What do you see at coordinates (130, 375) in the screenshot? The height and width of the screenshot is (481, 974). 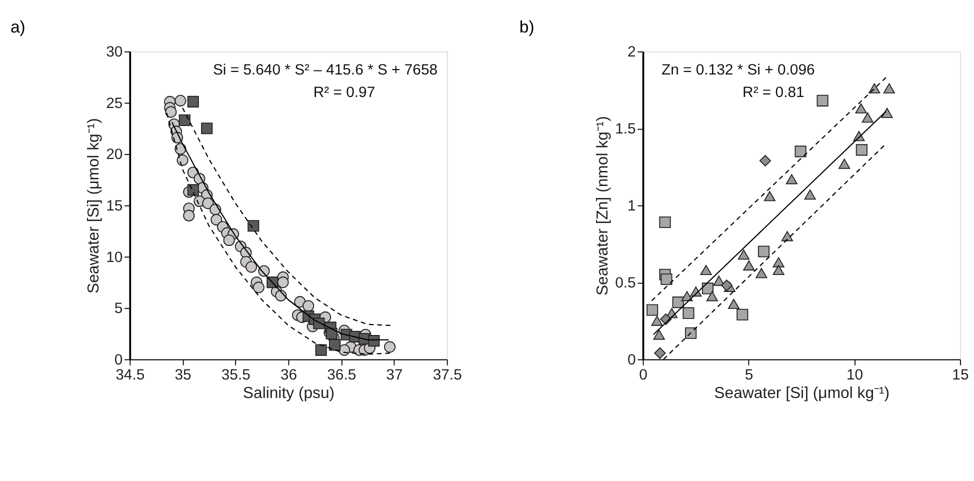 I see `x-tick-label: 34.5` at bounding box center [130, 375].